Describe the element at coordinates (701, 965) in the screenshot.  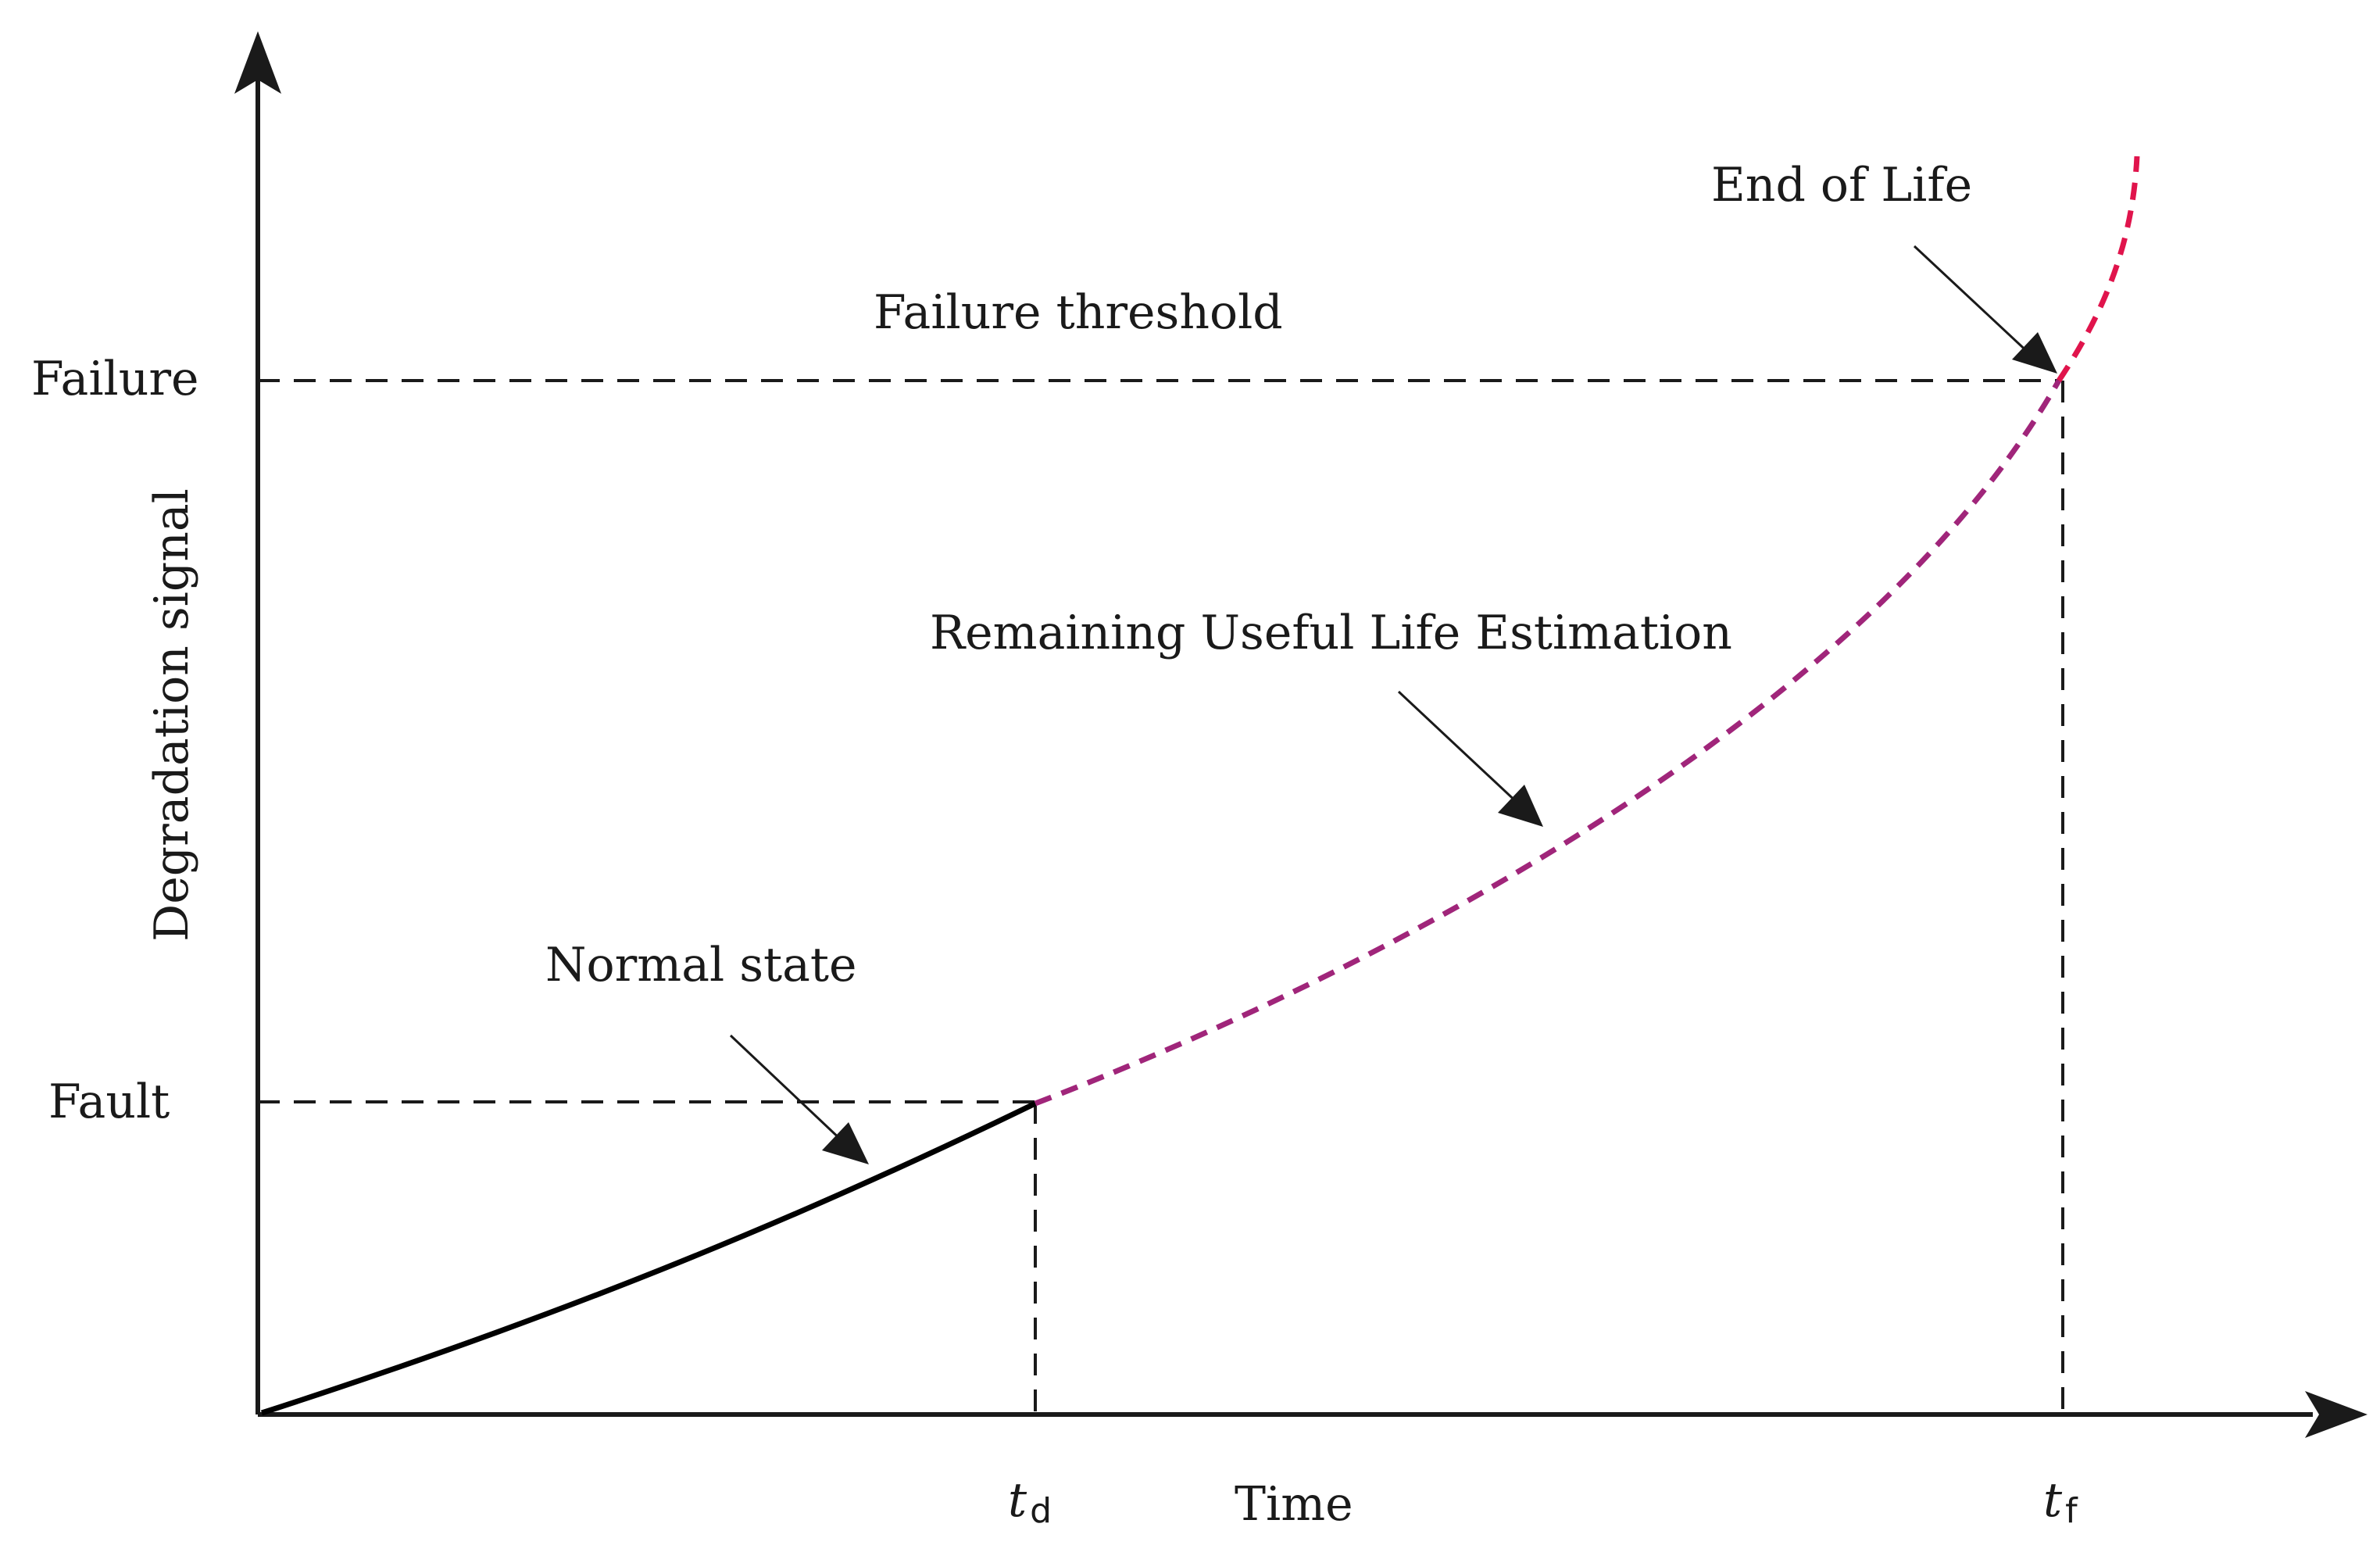
I see `normal-state-label: Normal state` at that location.